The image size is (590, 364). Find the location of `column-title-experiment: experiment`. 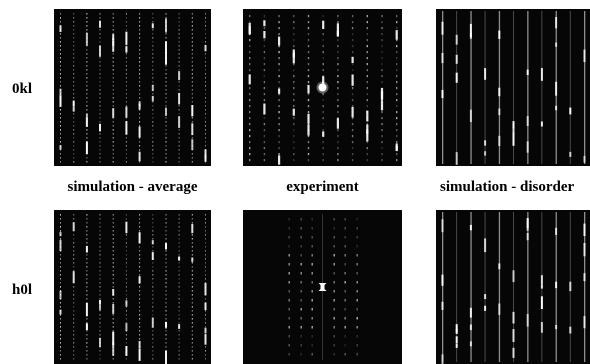

column-title-experiment: experiment is located at coordinates (322, 187).